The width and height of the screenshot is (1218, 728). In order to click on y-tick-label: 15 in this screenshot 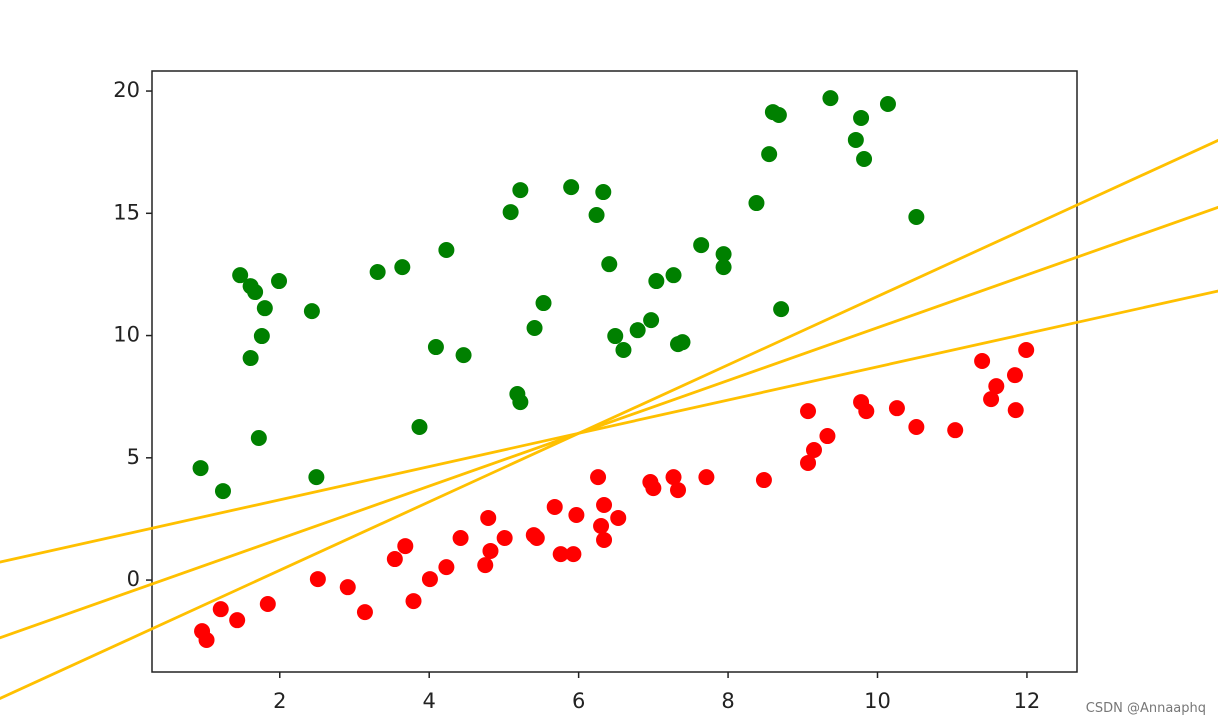, I will do `click(126, 212)`.